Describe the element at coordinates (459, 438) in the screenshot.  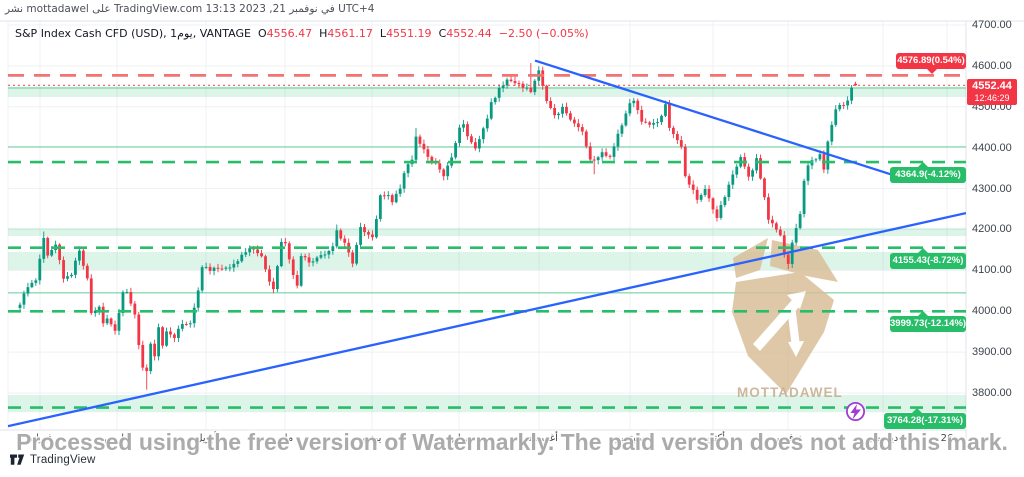
I see `time-tick: يوليو` at that location.